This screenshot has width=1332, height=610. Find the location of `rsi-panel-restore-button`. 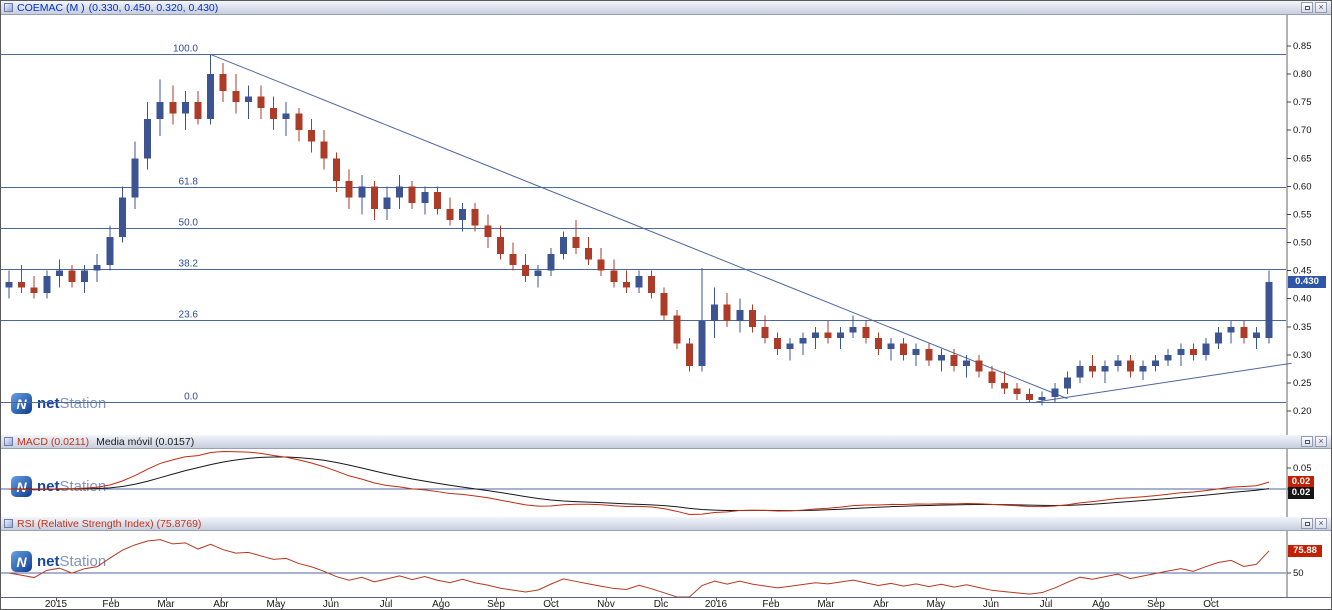

rsi-panel-restore-button is located at coordinates (1307, 523).